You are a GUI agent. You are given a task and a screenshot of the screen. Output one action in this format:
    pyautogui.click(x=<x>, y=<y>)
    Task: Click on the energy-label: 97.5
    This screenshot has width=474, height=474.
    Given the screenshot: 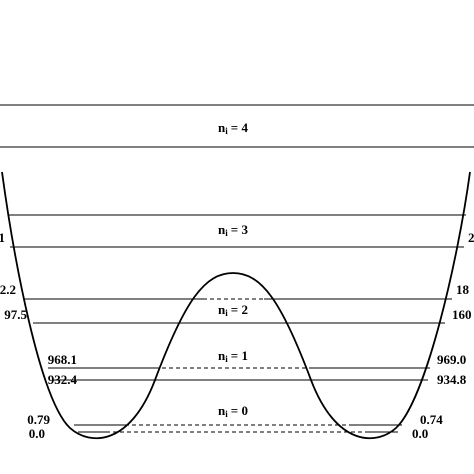 What is the action you would take?
    pyautogui.click(x=15, y=314)
    